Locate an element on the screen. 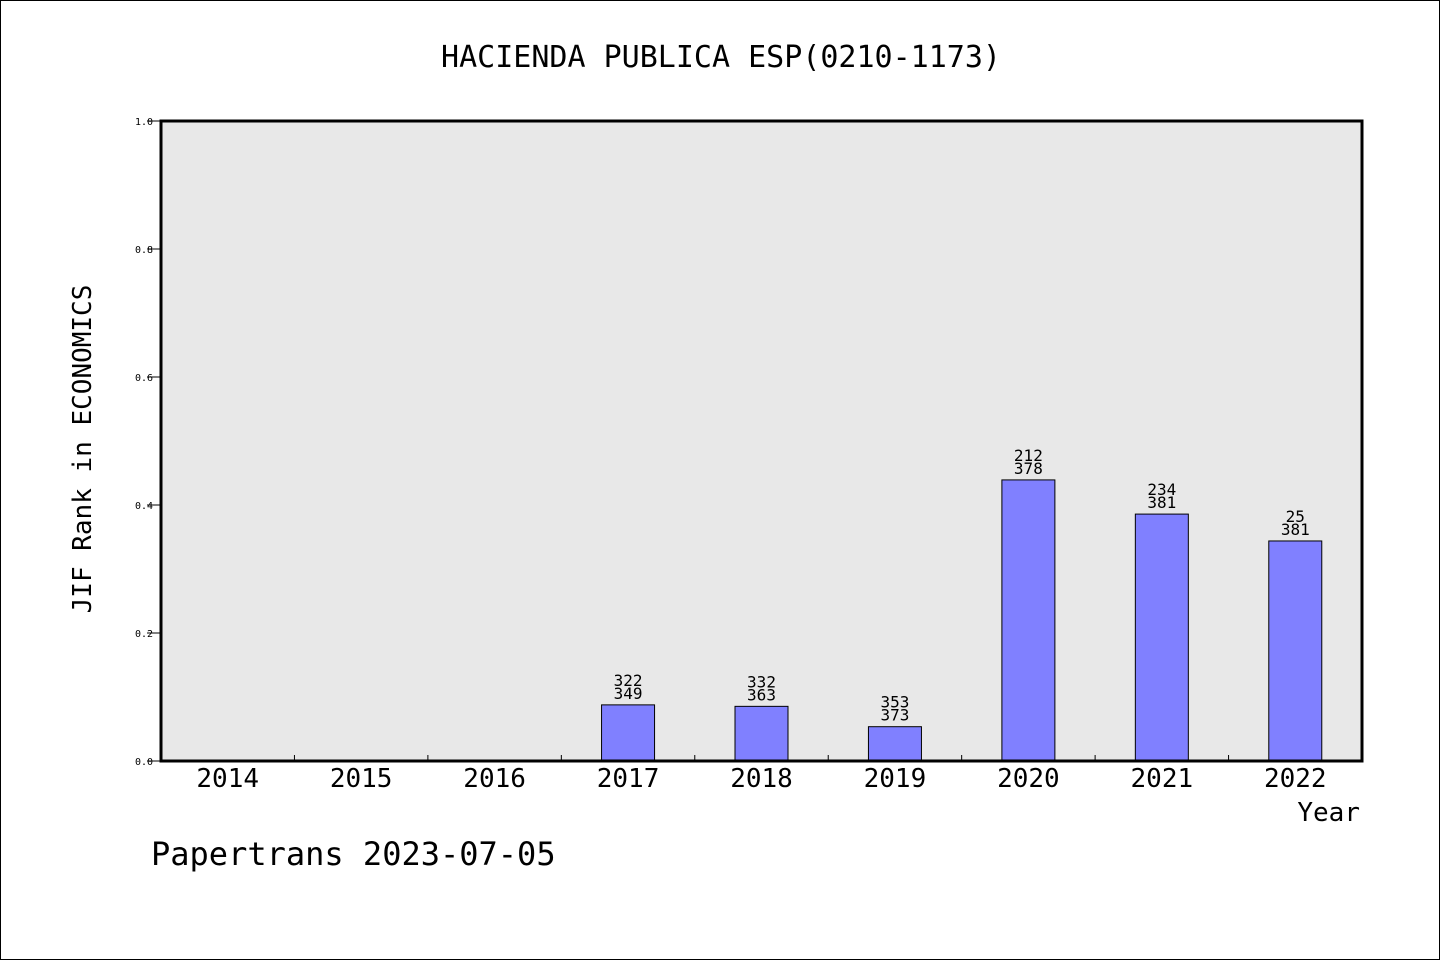 This screenshot has width=1440, height=964. y-tick-label-0.2: 0.2 is located at coordinates (144, 634).